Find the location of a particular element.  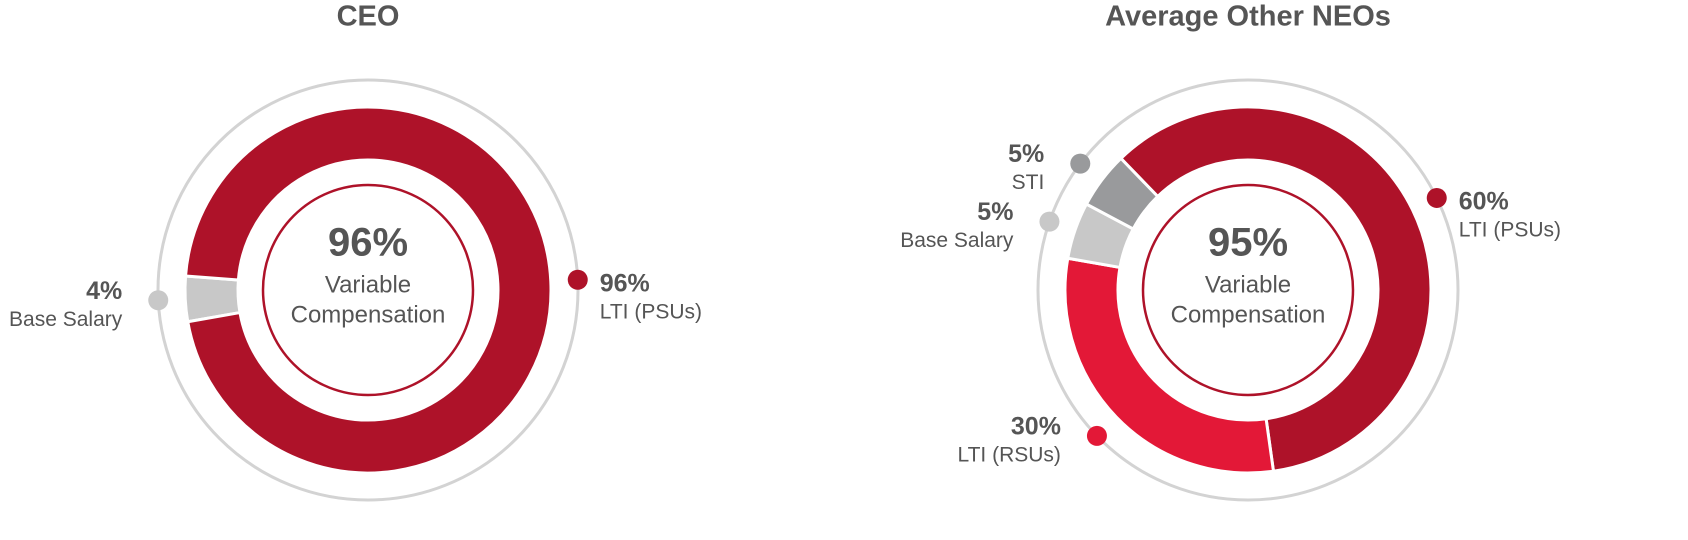

chart-title: CEO is located at coordinates (368, 17).